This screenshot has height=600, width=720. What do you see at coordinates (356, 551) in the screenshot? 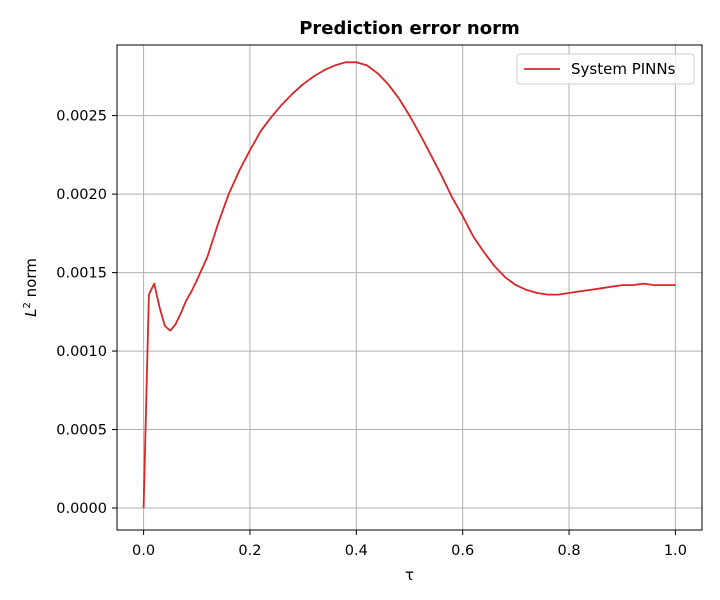
I see `x-tick-label: 0.4` at bounding box center [356, 551].